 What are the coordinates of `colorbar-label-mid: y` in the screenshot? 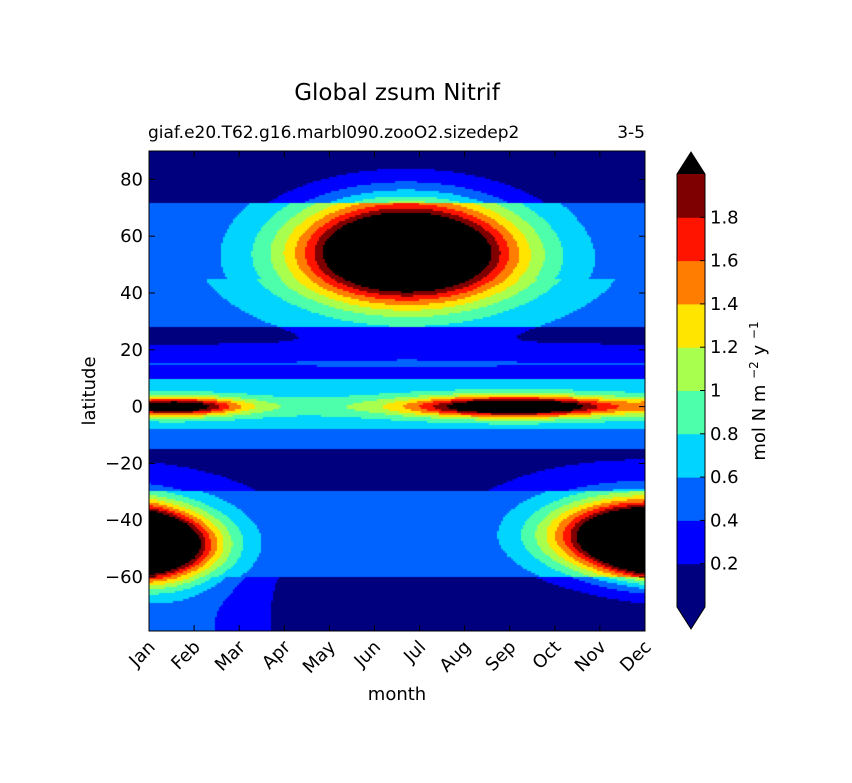 It's located at (759, 349).